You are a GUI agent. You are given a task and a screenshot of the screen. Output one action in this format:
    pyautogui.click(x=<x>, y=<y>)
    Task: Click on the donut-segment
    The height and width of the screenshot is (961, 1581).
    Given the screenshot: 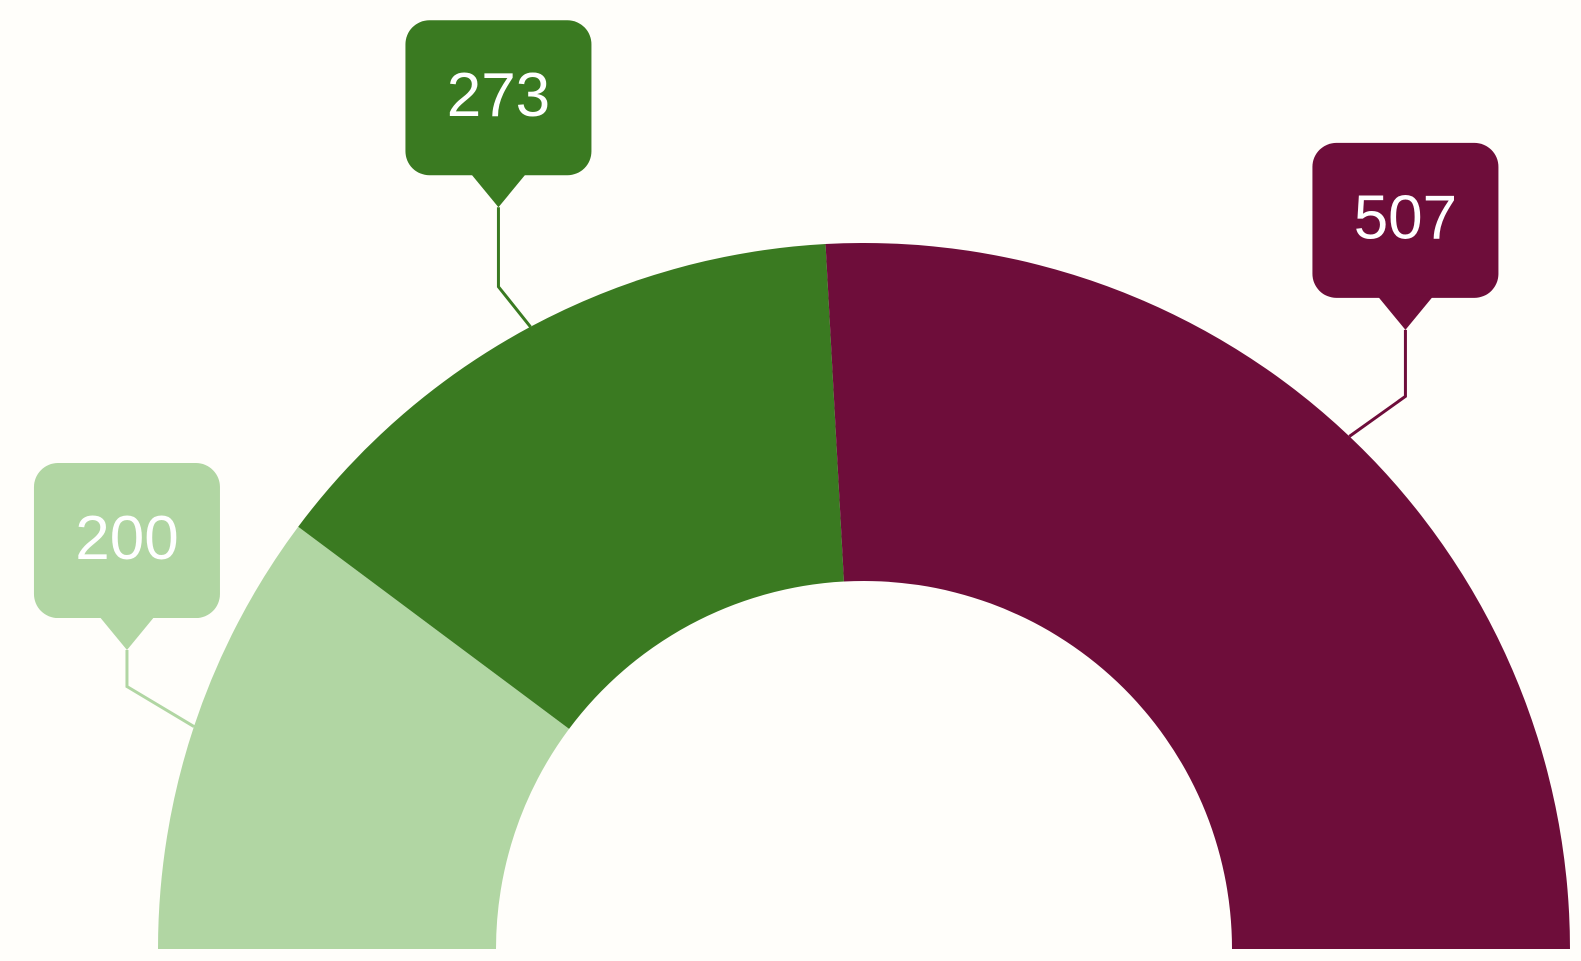 What is the action you would take?
    pyautogui.click(x=364, y=737)
    